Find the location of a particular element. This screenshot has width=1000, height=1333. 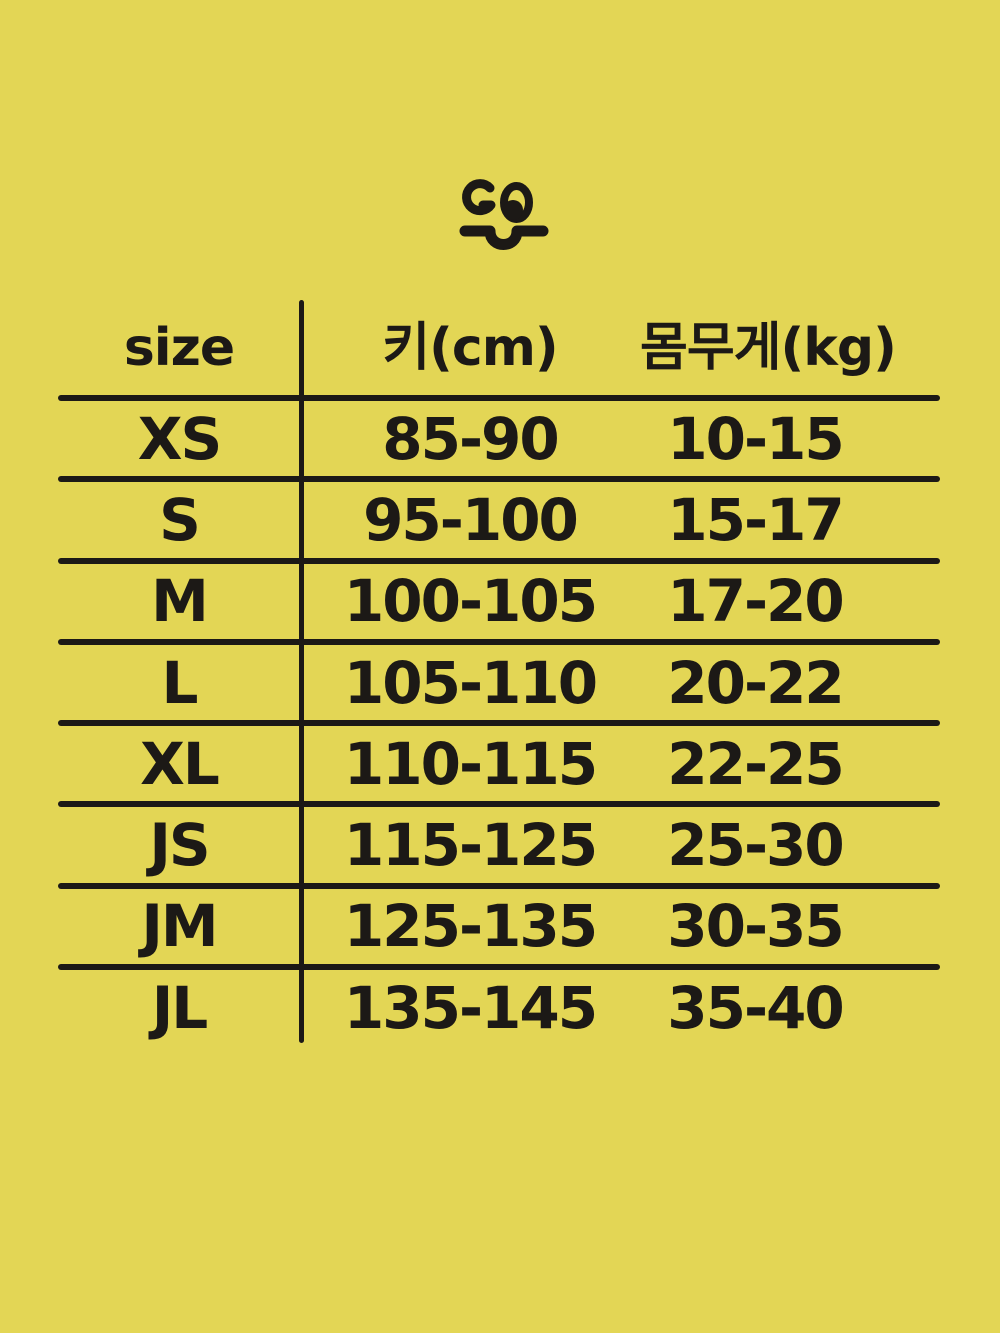

size-cell: JL is located at coordinates (180, 1007).